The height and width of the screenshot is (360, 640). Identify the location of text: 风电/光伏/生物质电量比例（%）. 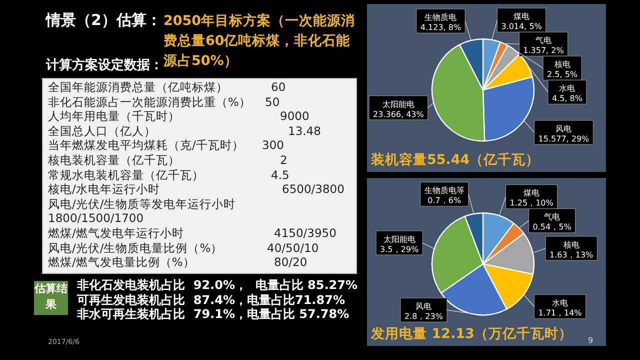
(135, 248).